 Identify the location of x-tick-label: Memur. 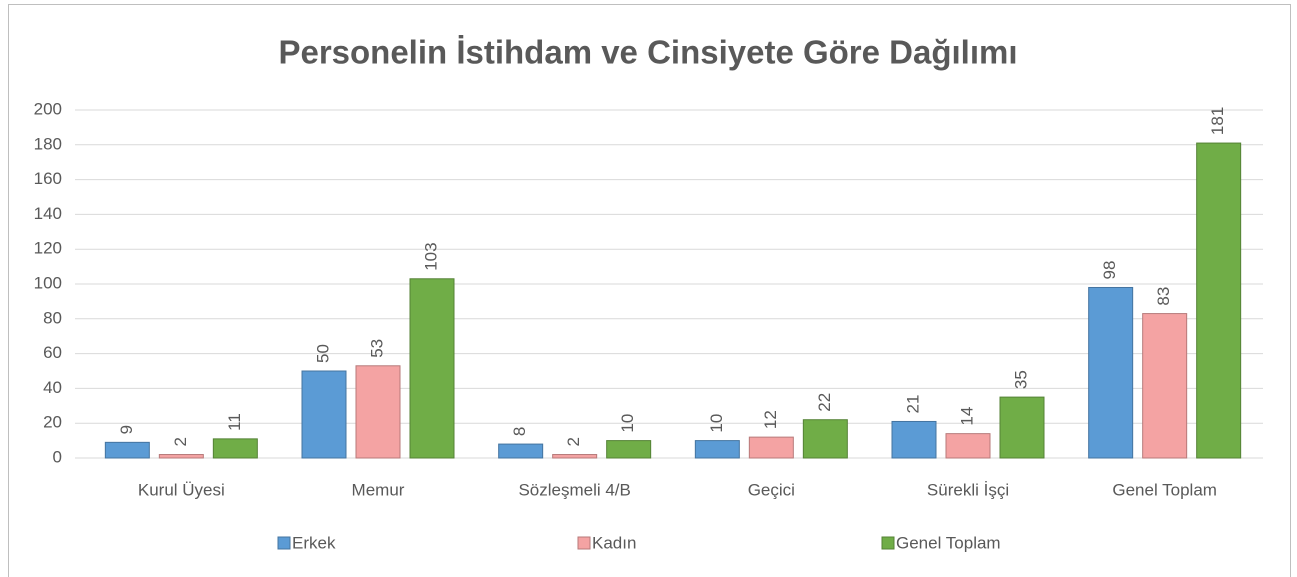
(378, 489).